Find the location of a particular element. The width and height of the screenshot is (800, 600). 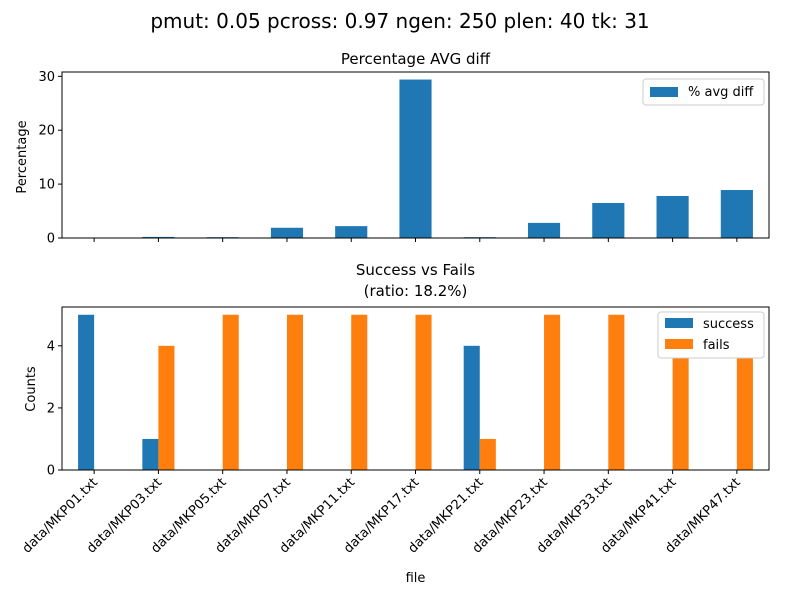

chart2-legend-label-success: success is located at coordinates (728, 324).